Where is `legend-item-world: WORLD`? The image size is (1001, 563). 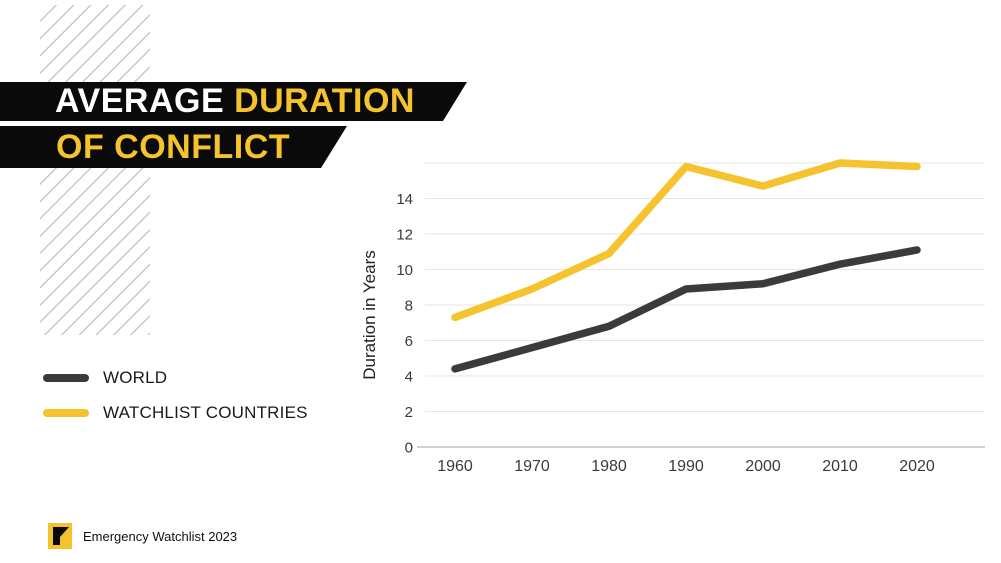
legend-item-world: WORLD is located at coordinates (175, 378).